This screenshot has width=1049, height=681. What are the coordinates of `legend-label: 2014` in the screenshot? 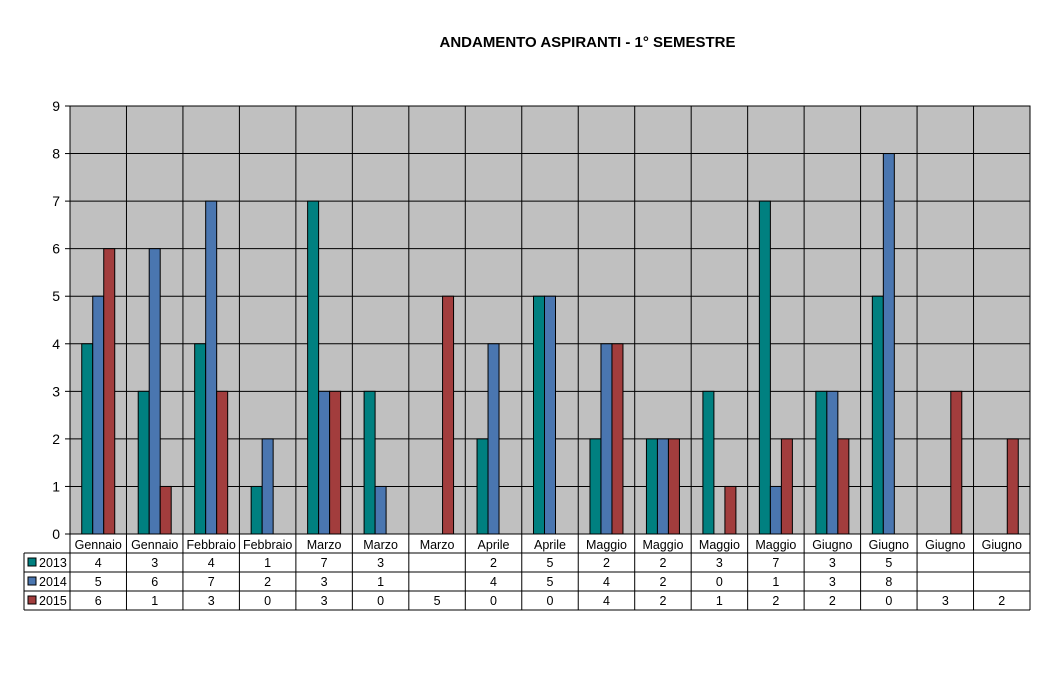 It's located at (53, 582).